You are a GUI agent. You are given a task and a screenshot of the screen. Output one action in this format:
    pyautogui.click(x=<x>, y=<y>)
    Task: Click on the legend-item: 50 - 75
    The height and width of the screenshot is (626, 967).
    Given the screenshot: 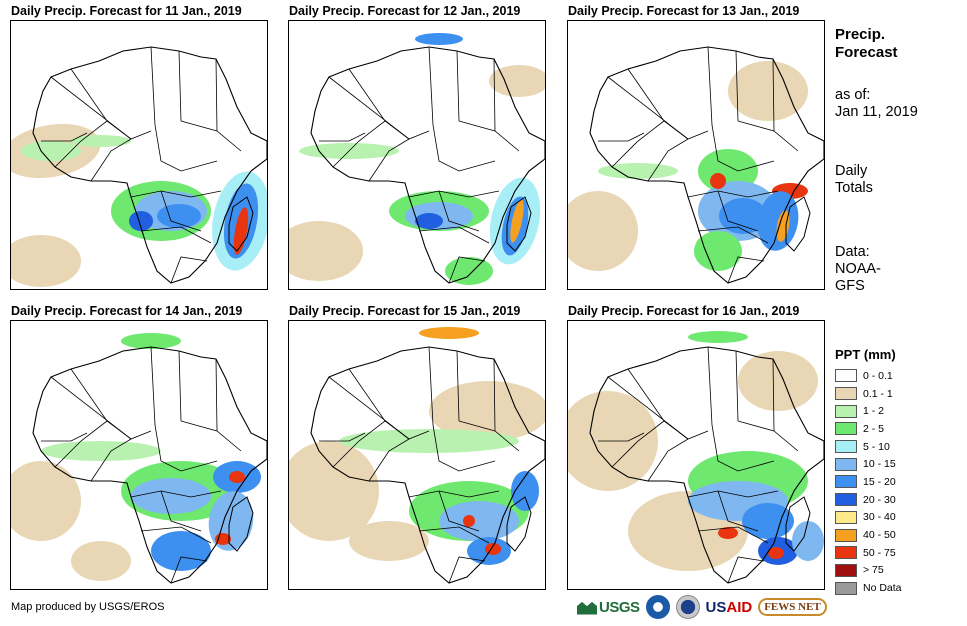 What is the action you would take?
    pyautogui.click(x=868, y=553)
    